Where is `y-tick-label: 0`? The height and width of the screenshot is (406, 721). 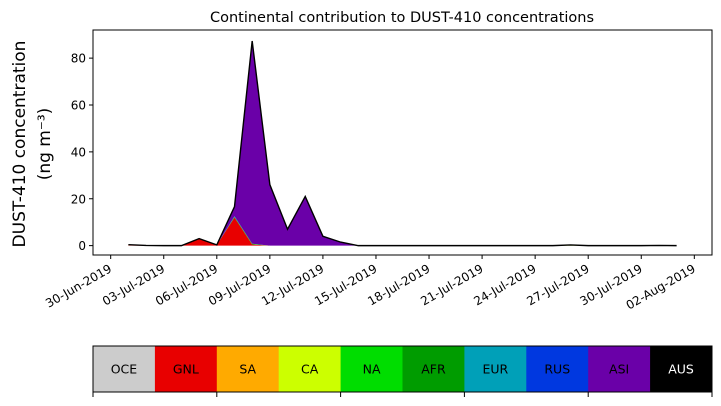 y-tick-label: 0 is located at coordinates (82, 246).